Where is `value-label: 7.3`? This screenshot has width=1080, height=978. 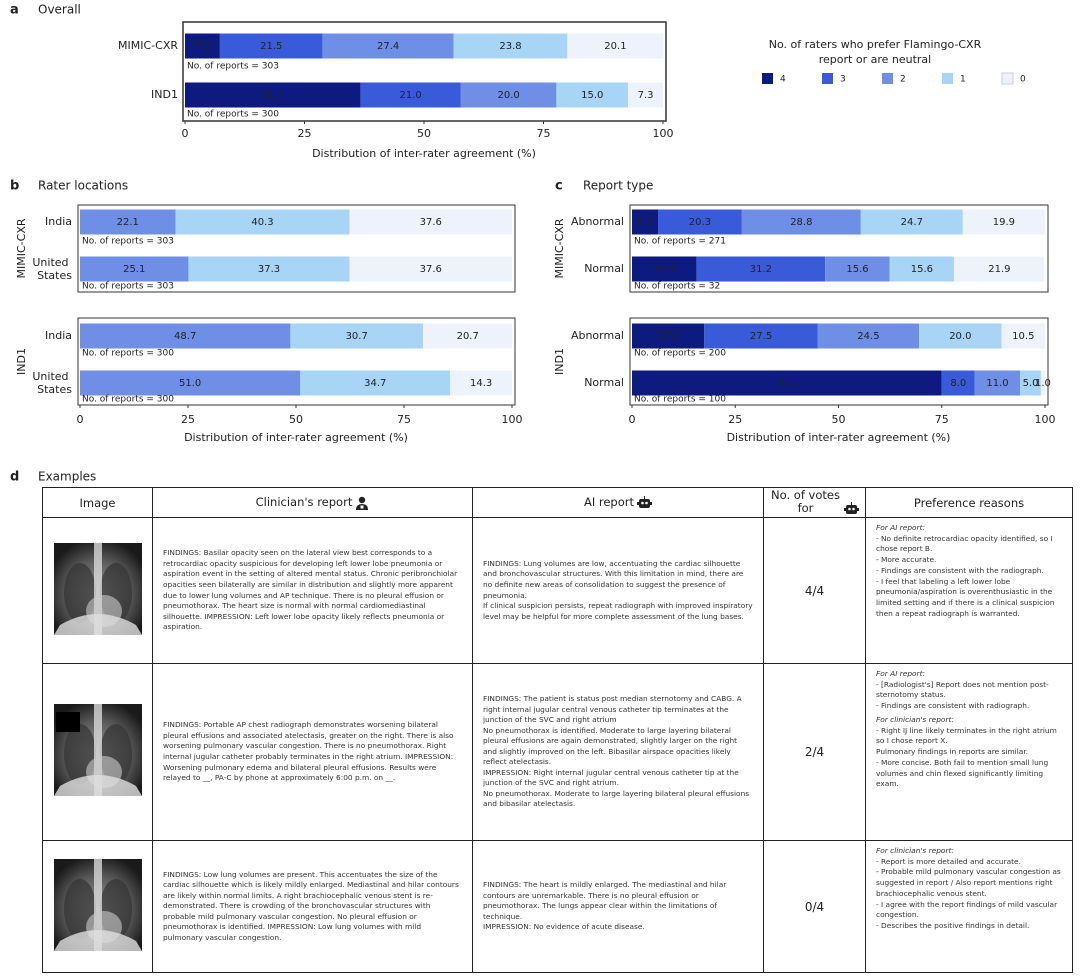 value-label: 7.3 is located at coordinates (646, 95).